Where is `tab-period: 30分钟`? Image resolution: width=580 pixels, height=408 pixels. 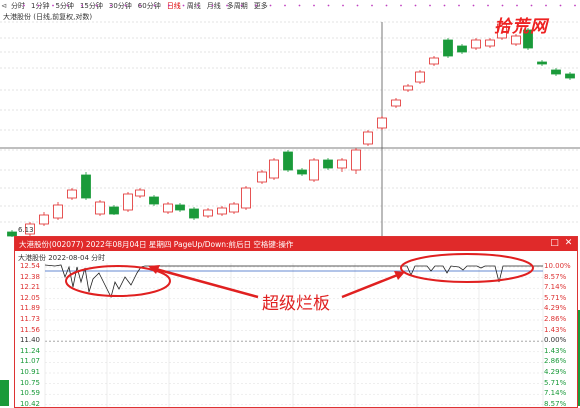 tab-period: 30分钟 is located at coordinates (120, 5).